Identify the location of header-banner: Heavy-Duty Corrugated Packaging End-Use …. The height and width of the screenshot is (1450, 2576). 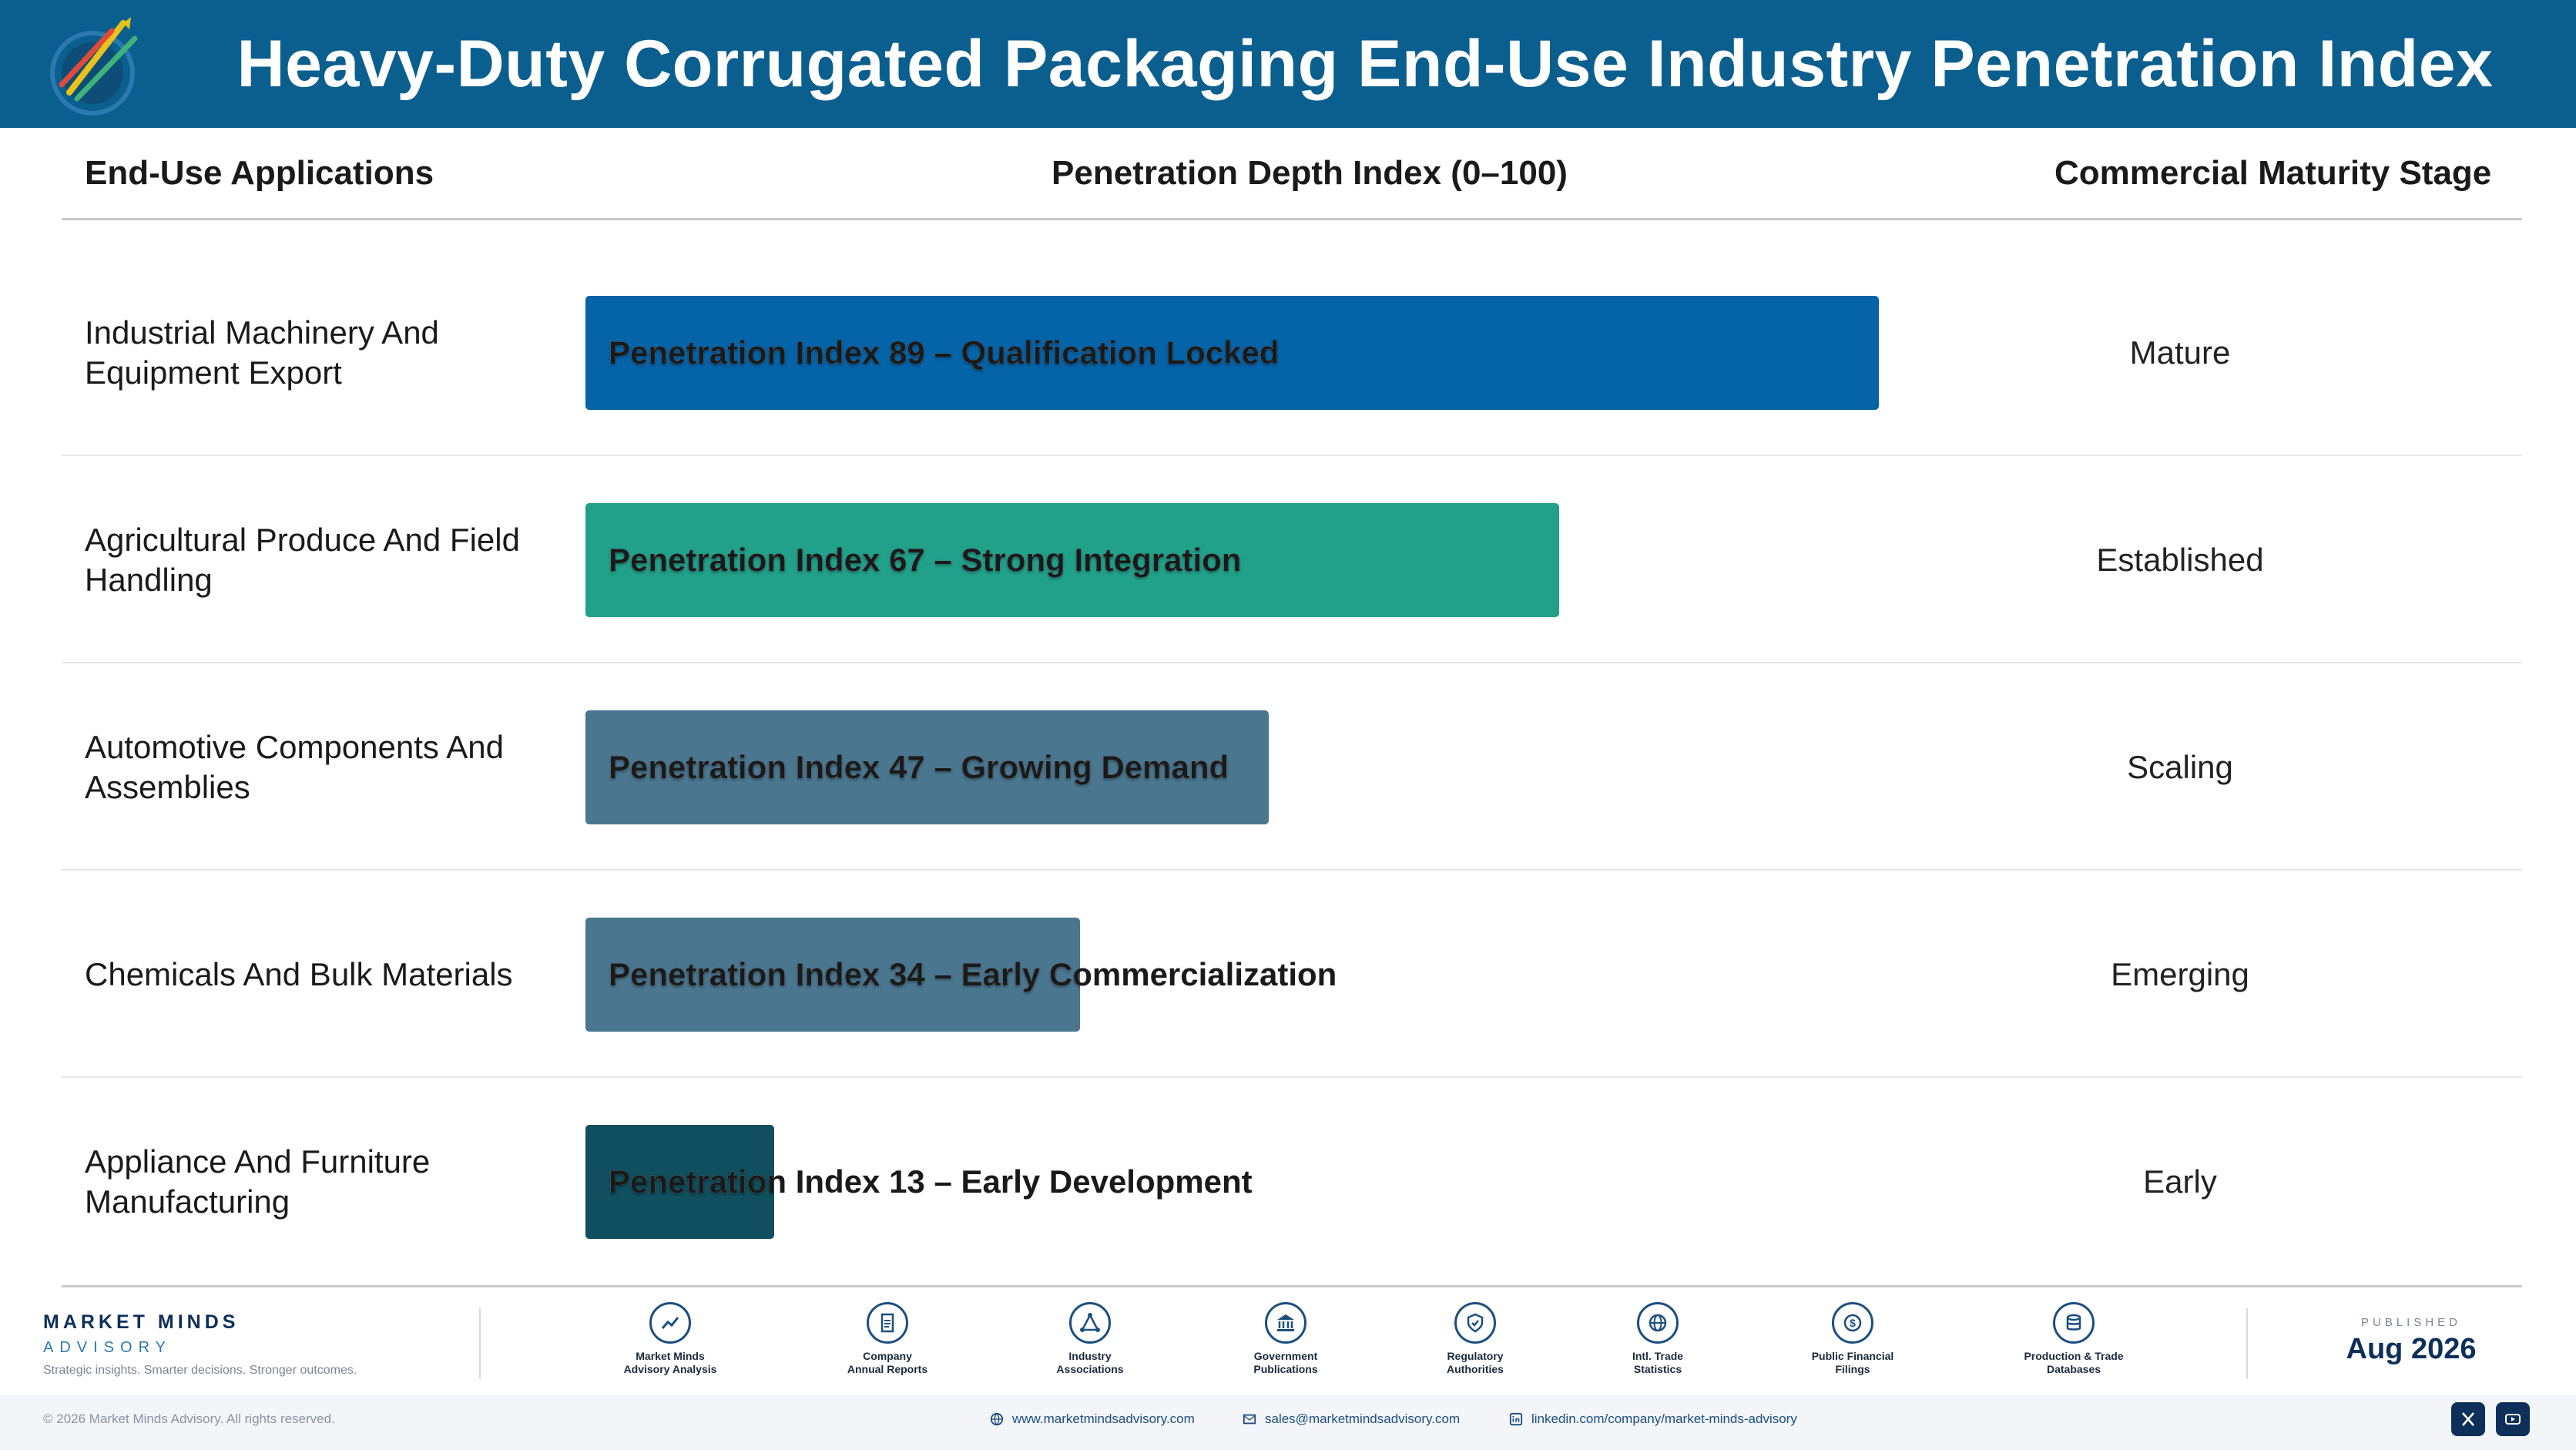
(1288, 64).